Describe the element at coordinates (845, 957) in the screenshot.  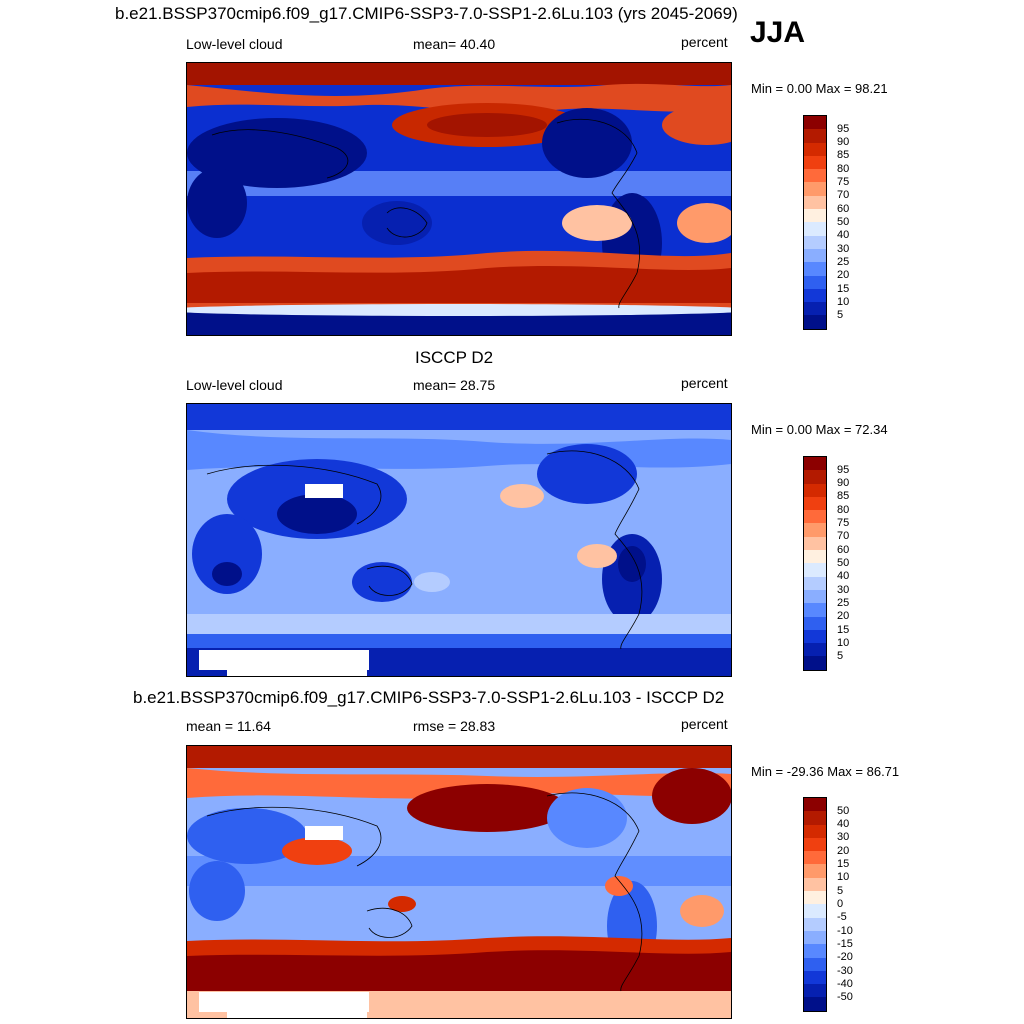
I see `colorbar-tick-label: -20` at that location.